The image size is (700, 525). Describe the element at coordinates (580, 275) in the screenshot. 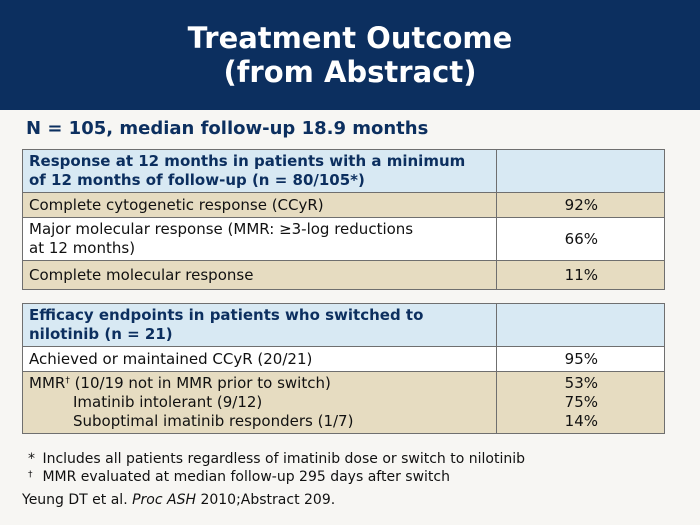

I see `row-value: 11%` at that location.